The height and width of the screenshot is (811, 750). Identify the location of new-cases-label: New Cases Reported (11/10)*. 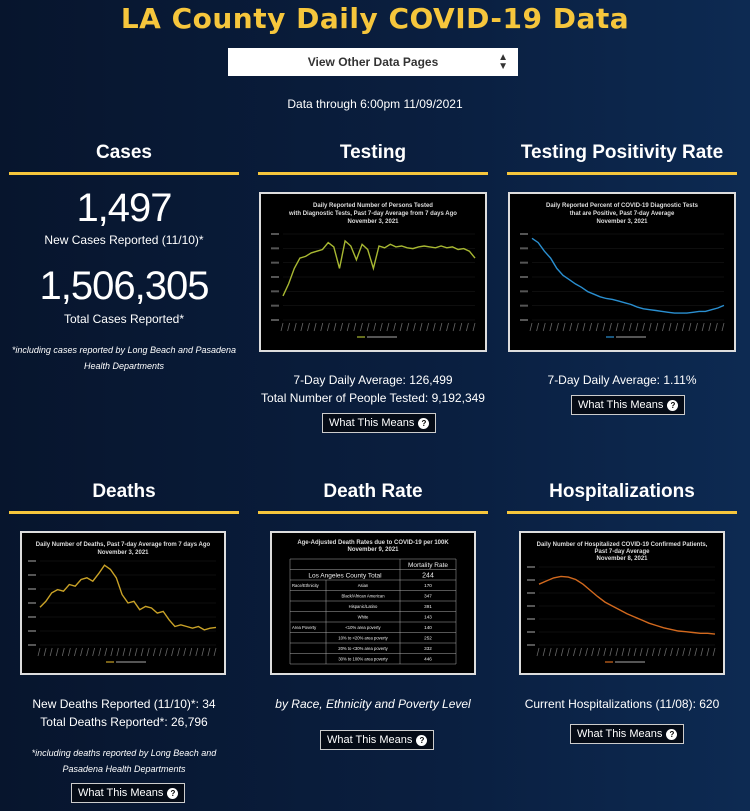
(124, 240).